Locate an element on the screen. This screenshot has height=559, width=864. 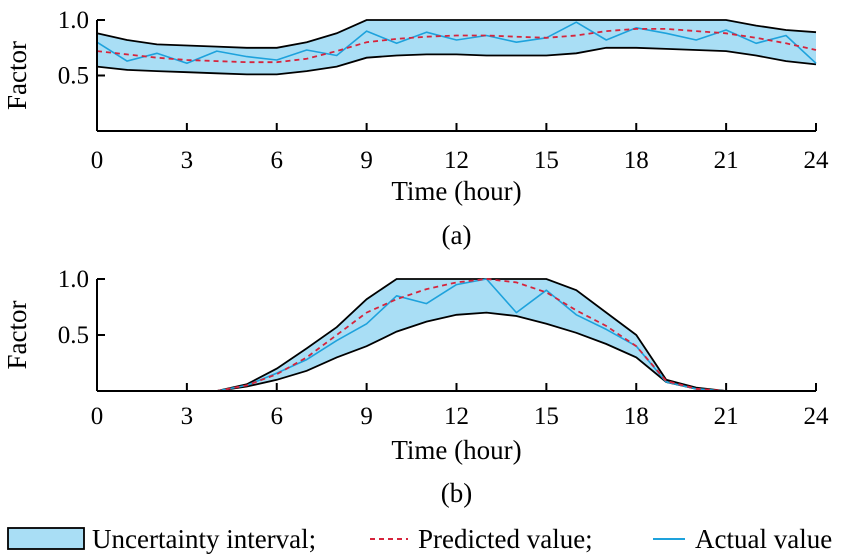
legend-swatch-band is located at coordinates (46, 538).